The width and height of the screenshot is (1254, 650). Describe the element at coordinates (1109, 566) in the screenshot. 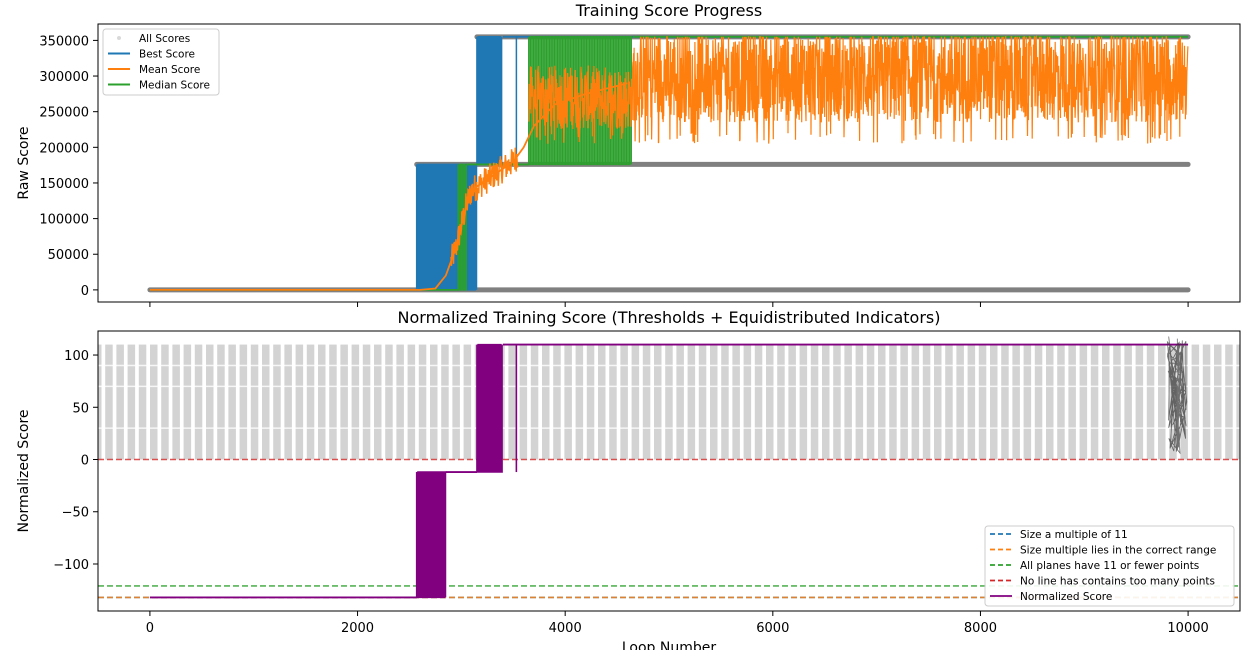

I see `legend-label: All planes have 11 or fewer points` at that location.